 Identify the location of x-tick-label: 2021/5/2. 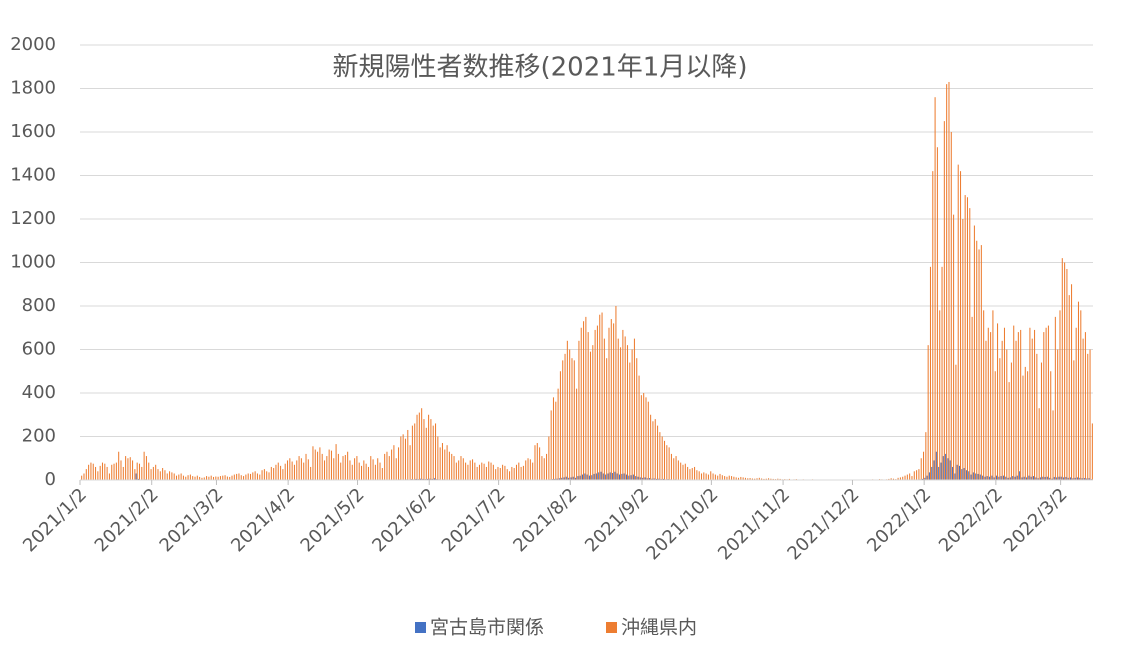
(333, 520).